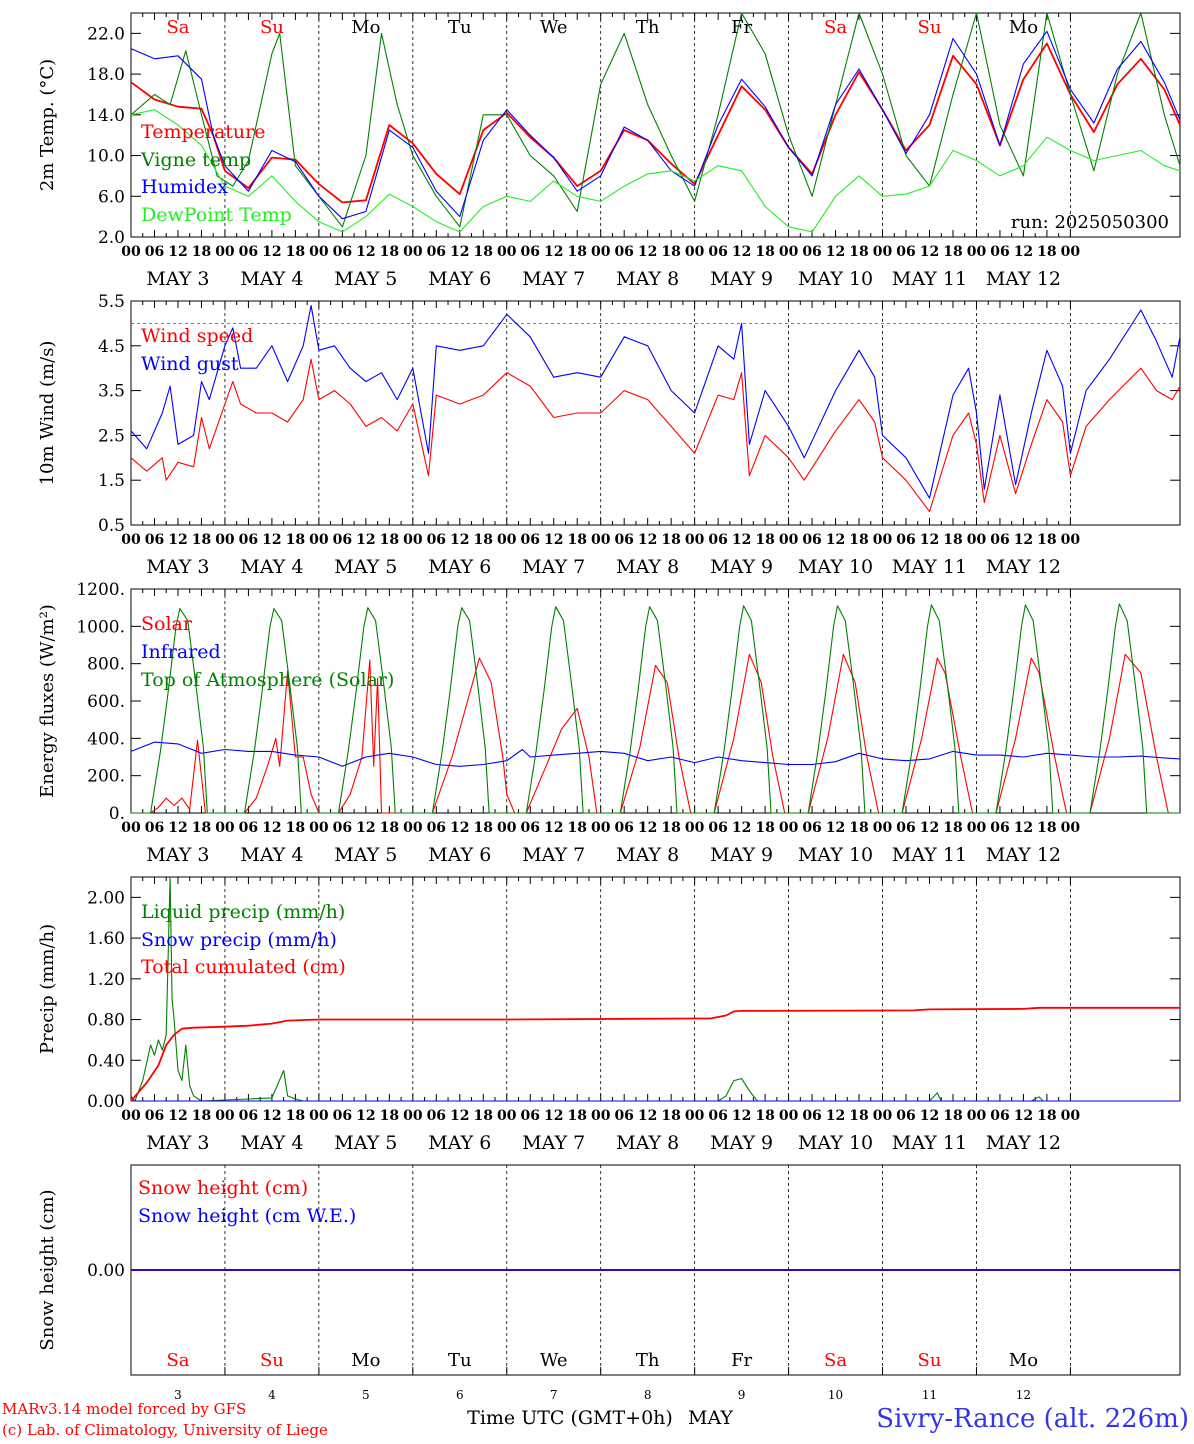  Describe the element at coordinates (106, 739) in the screenshot. I see `y-tick-label: 400.` at that location.